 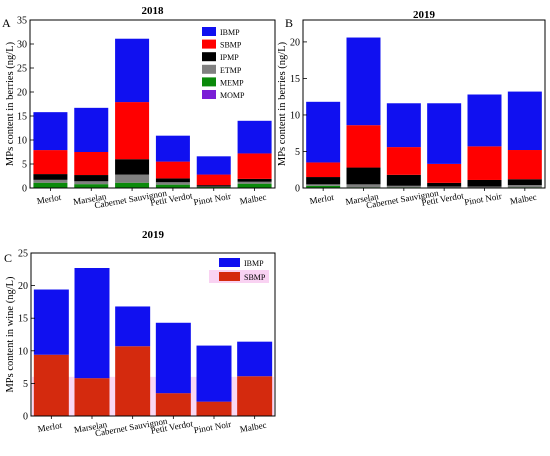 I want to click on bar-etmp-cabernet-sauvignon, so click(x=132, y=179).